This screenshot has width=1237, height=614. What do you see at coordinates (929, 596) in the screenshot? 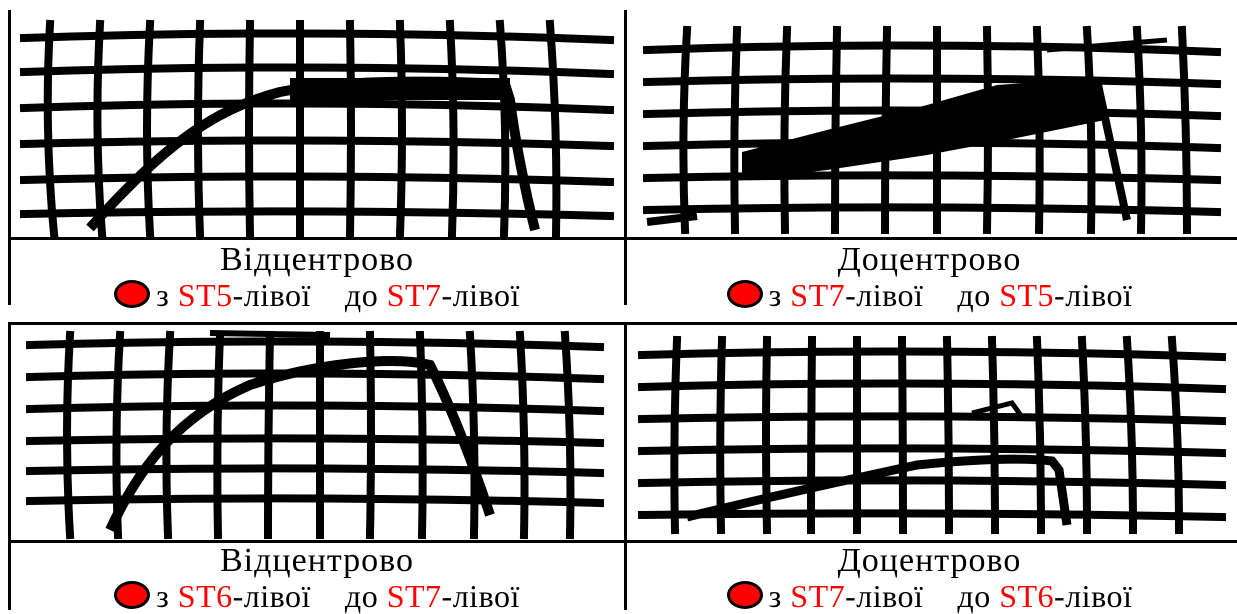
I see `panel-bottom-right-route: з ST7-лівої до ST6-лівої` at bounding box center [929, 596].